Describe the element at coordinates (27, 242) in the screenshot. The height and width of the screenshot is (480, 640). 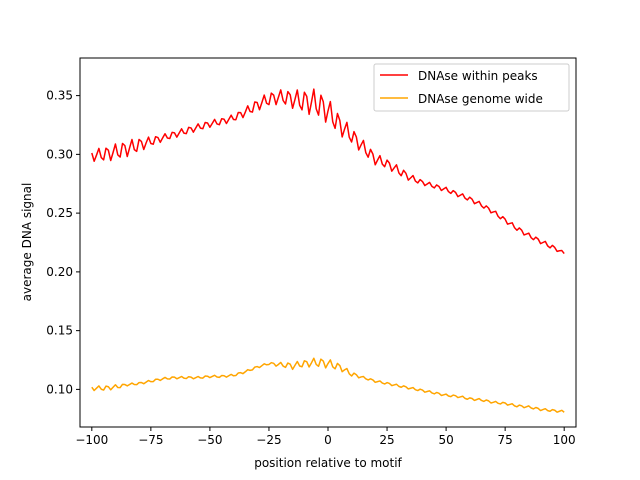
I see `y-axis-label: average DNA signal` at that location.